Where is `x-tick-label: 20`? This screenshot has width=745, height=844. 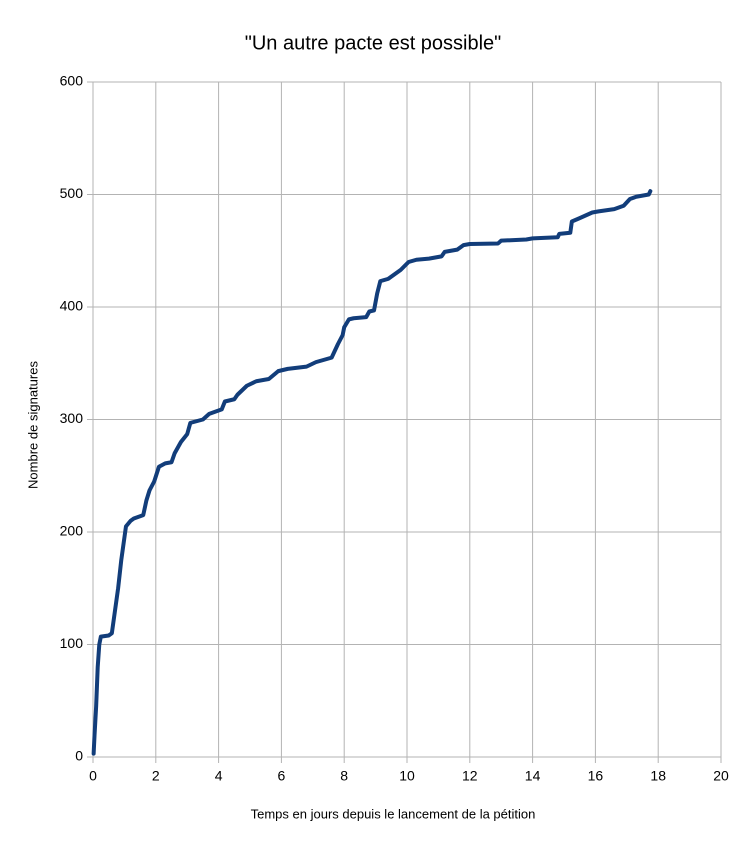 x-tick-label: 20 is located at coordinates (721, 776).